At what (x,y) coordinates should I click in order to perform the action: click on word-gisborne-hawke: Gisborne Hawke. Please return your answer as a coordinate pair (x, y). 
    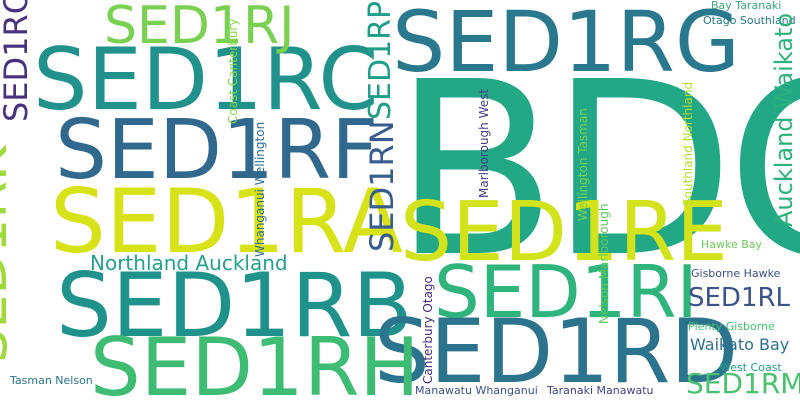
    Looking at the image, I should click on (736, 273).